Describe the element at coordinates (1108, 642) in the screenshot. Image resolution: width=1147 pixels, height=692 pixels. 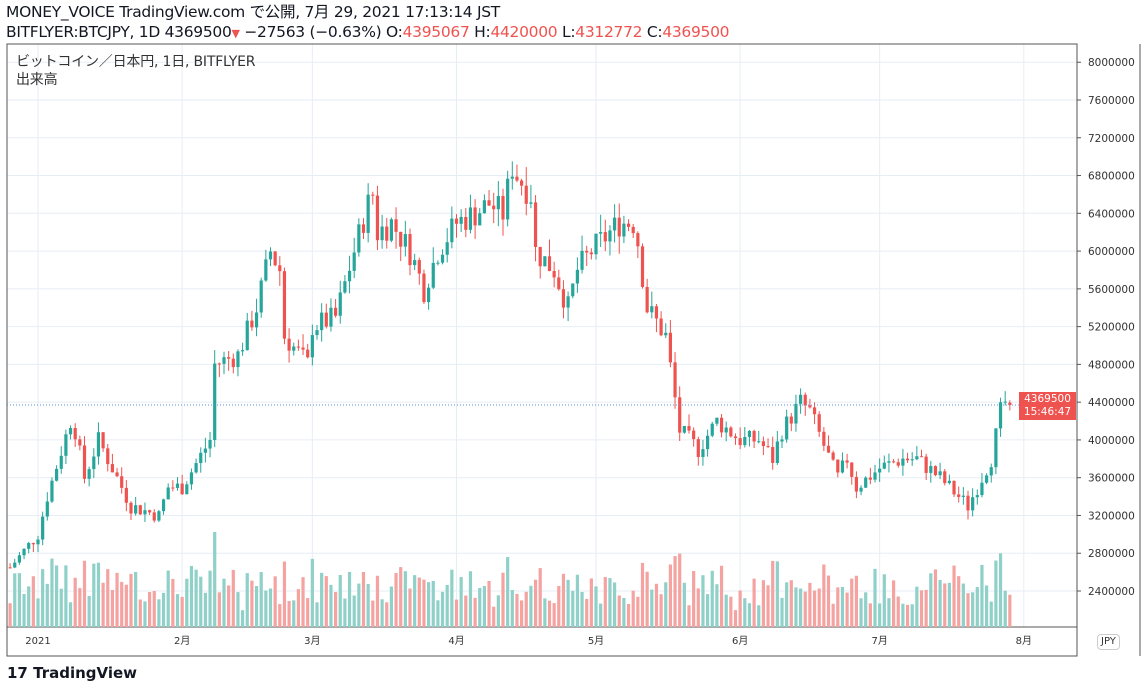
I see `currency-button: JPY` at that location.